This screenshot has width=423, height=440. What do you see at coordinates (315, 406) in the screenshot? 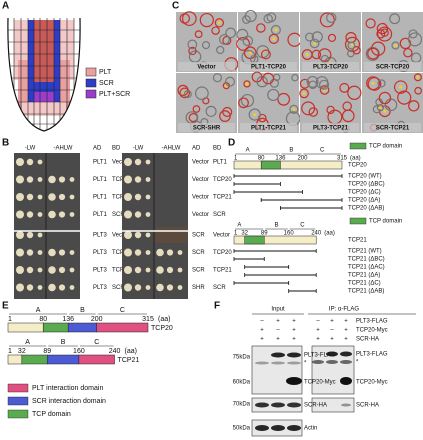
I see `blot-label: SCR-HA` at bounding box center [315, 406].